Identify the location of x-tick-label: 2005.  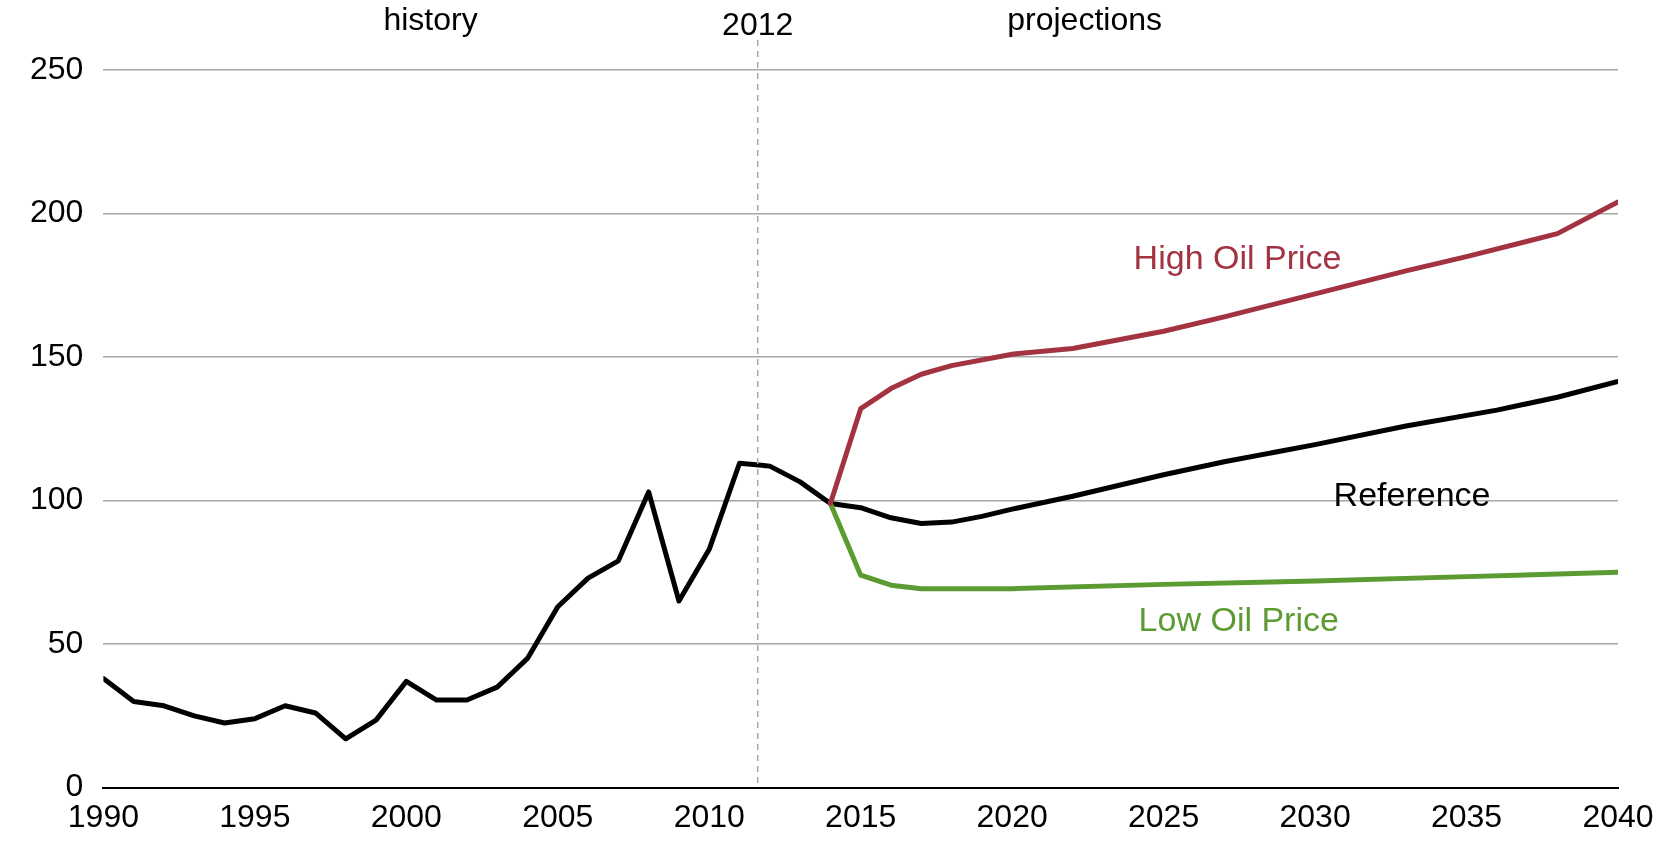
(558, 815).